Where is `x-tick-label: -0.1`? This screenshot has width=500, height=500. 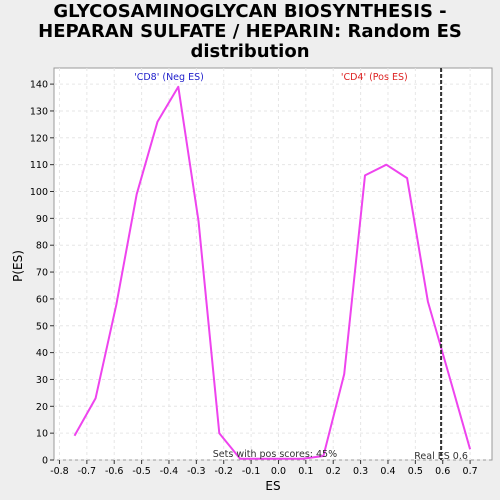 x-tick-label: -0.1 is located at coordinates (251, 471).